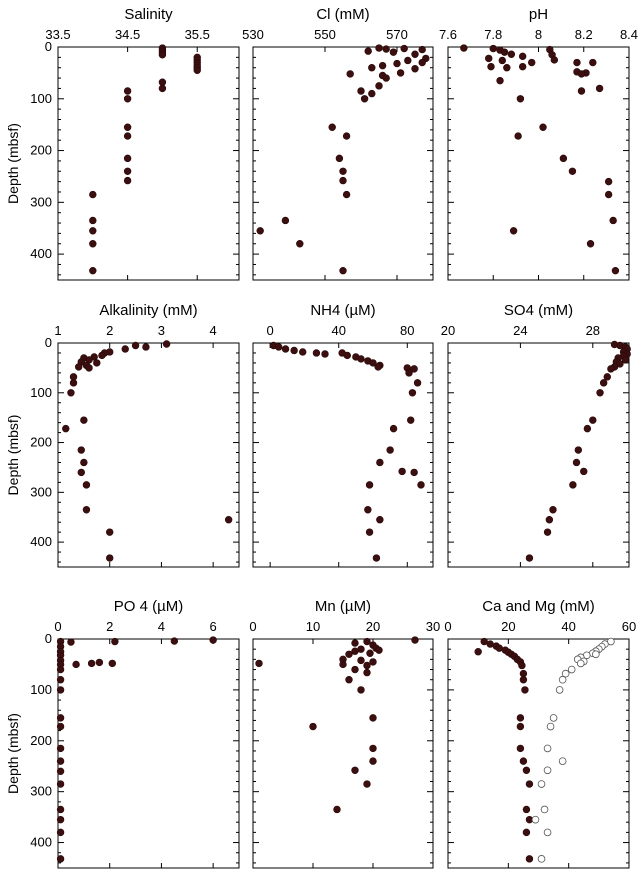  What do you see at coordinates (325, 34) in the screenshot?
I see `x-tick-label: 550` at bounding box center [325, 34].